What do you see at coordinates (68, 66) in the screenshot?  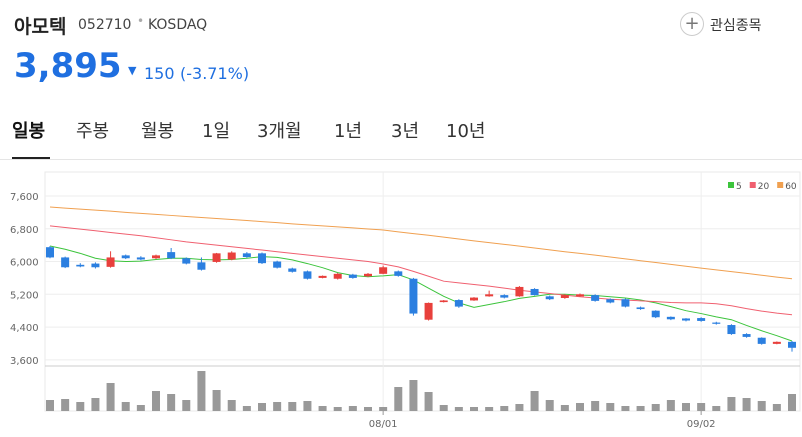 I see `price: 3,895` at bounding box center [68, 66].